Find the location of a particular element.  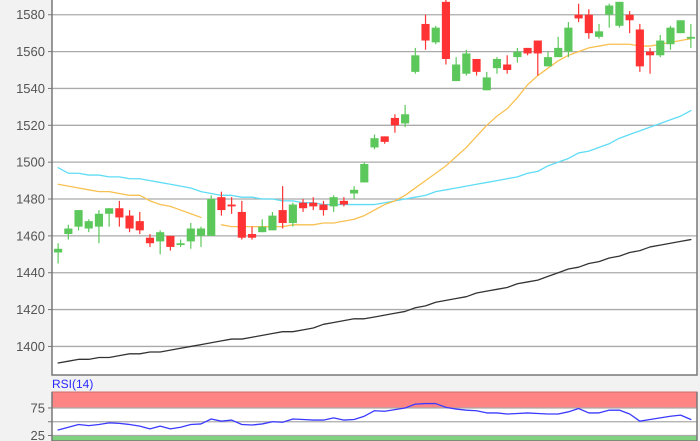

y-tick-label: 1520 is located at coordinates (30, 125).